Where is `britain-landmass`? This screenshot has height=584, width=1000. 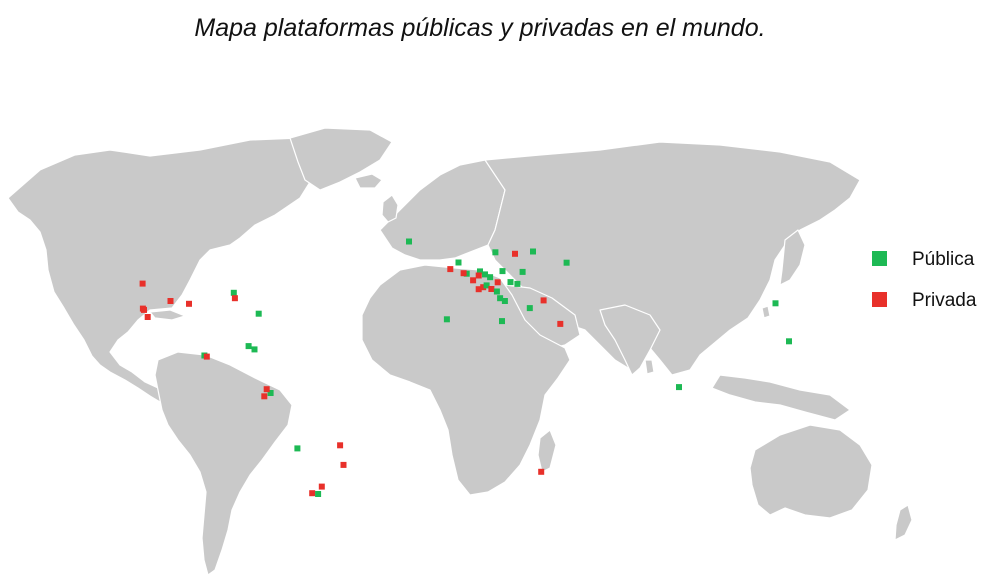 britain-landmass is located at coordinates (390, 208).